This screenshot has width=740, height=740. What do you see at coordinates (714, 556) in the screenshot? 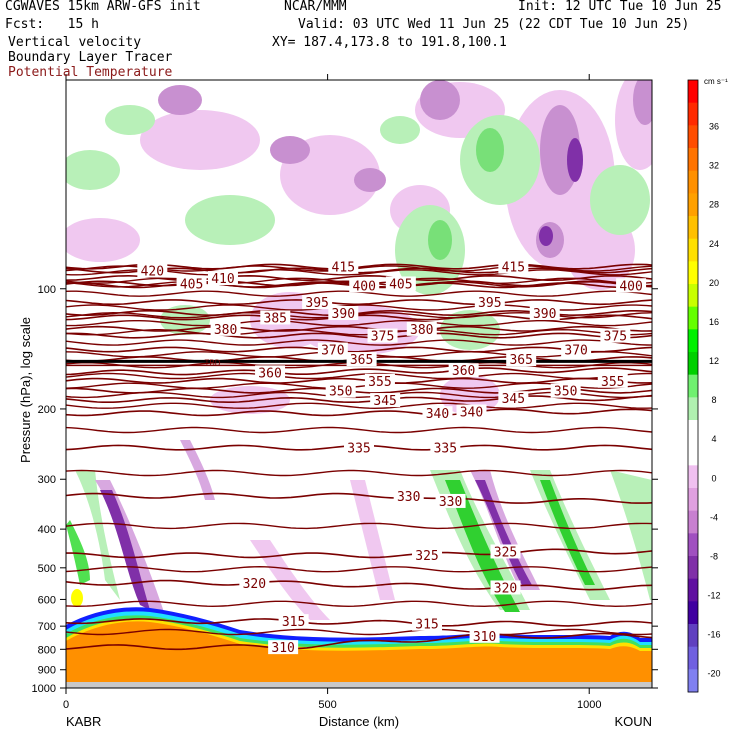
I see `colorbar-label: -8` at bounding box center [714, 556].